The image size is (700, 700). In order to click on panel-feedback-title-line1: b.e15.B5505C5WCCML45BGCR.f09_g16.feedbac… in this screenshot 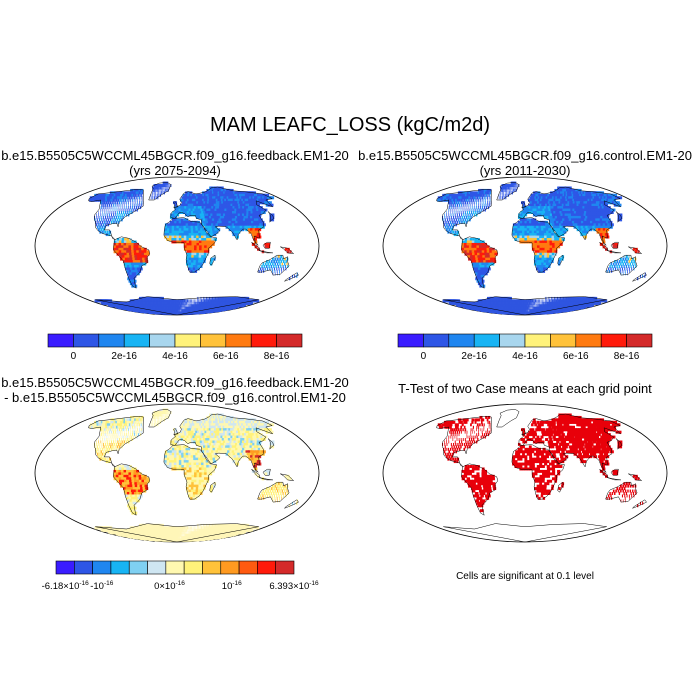, I will do `click(175, 155)`.